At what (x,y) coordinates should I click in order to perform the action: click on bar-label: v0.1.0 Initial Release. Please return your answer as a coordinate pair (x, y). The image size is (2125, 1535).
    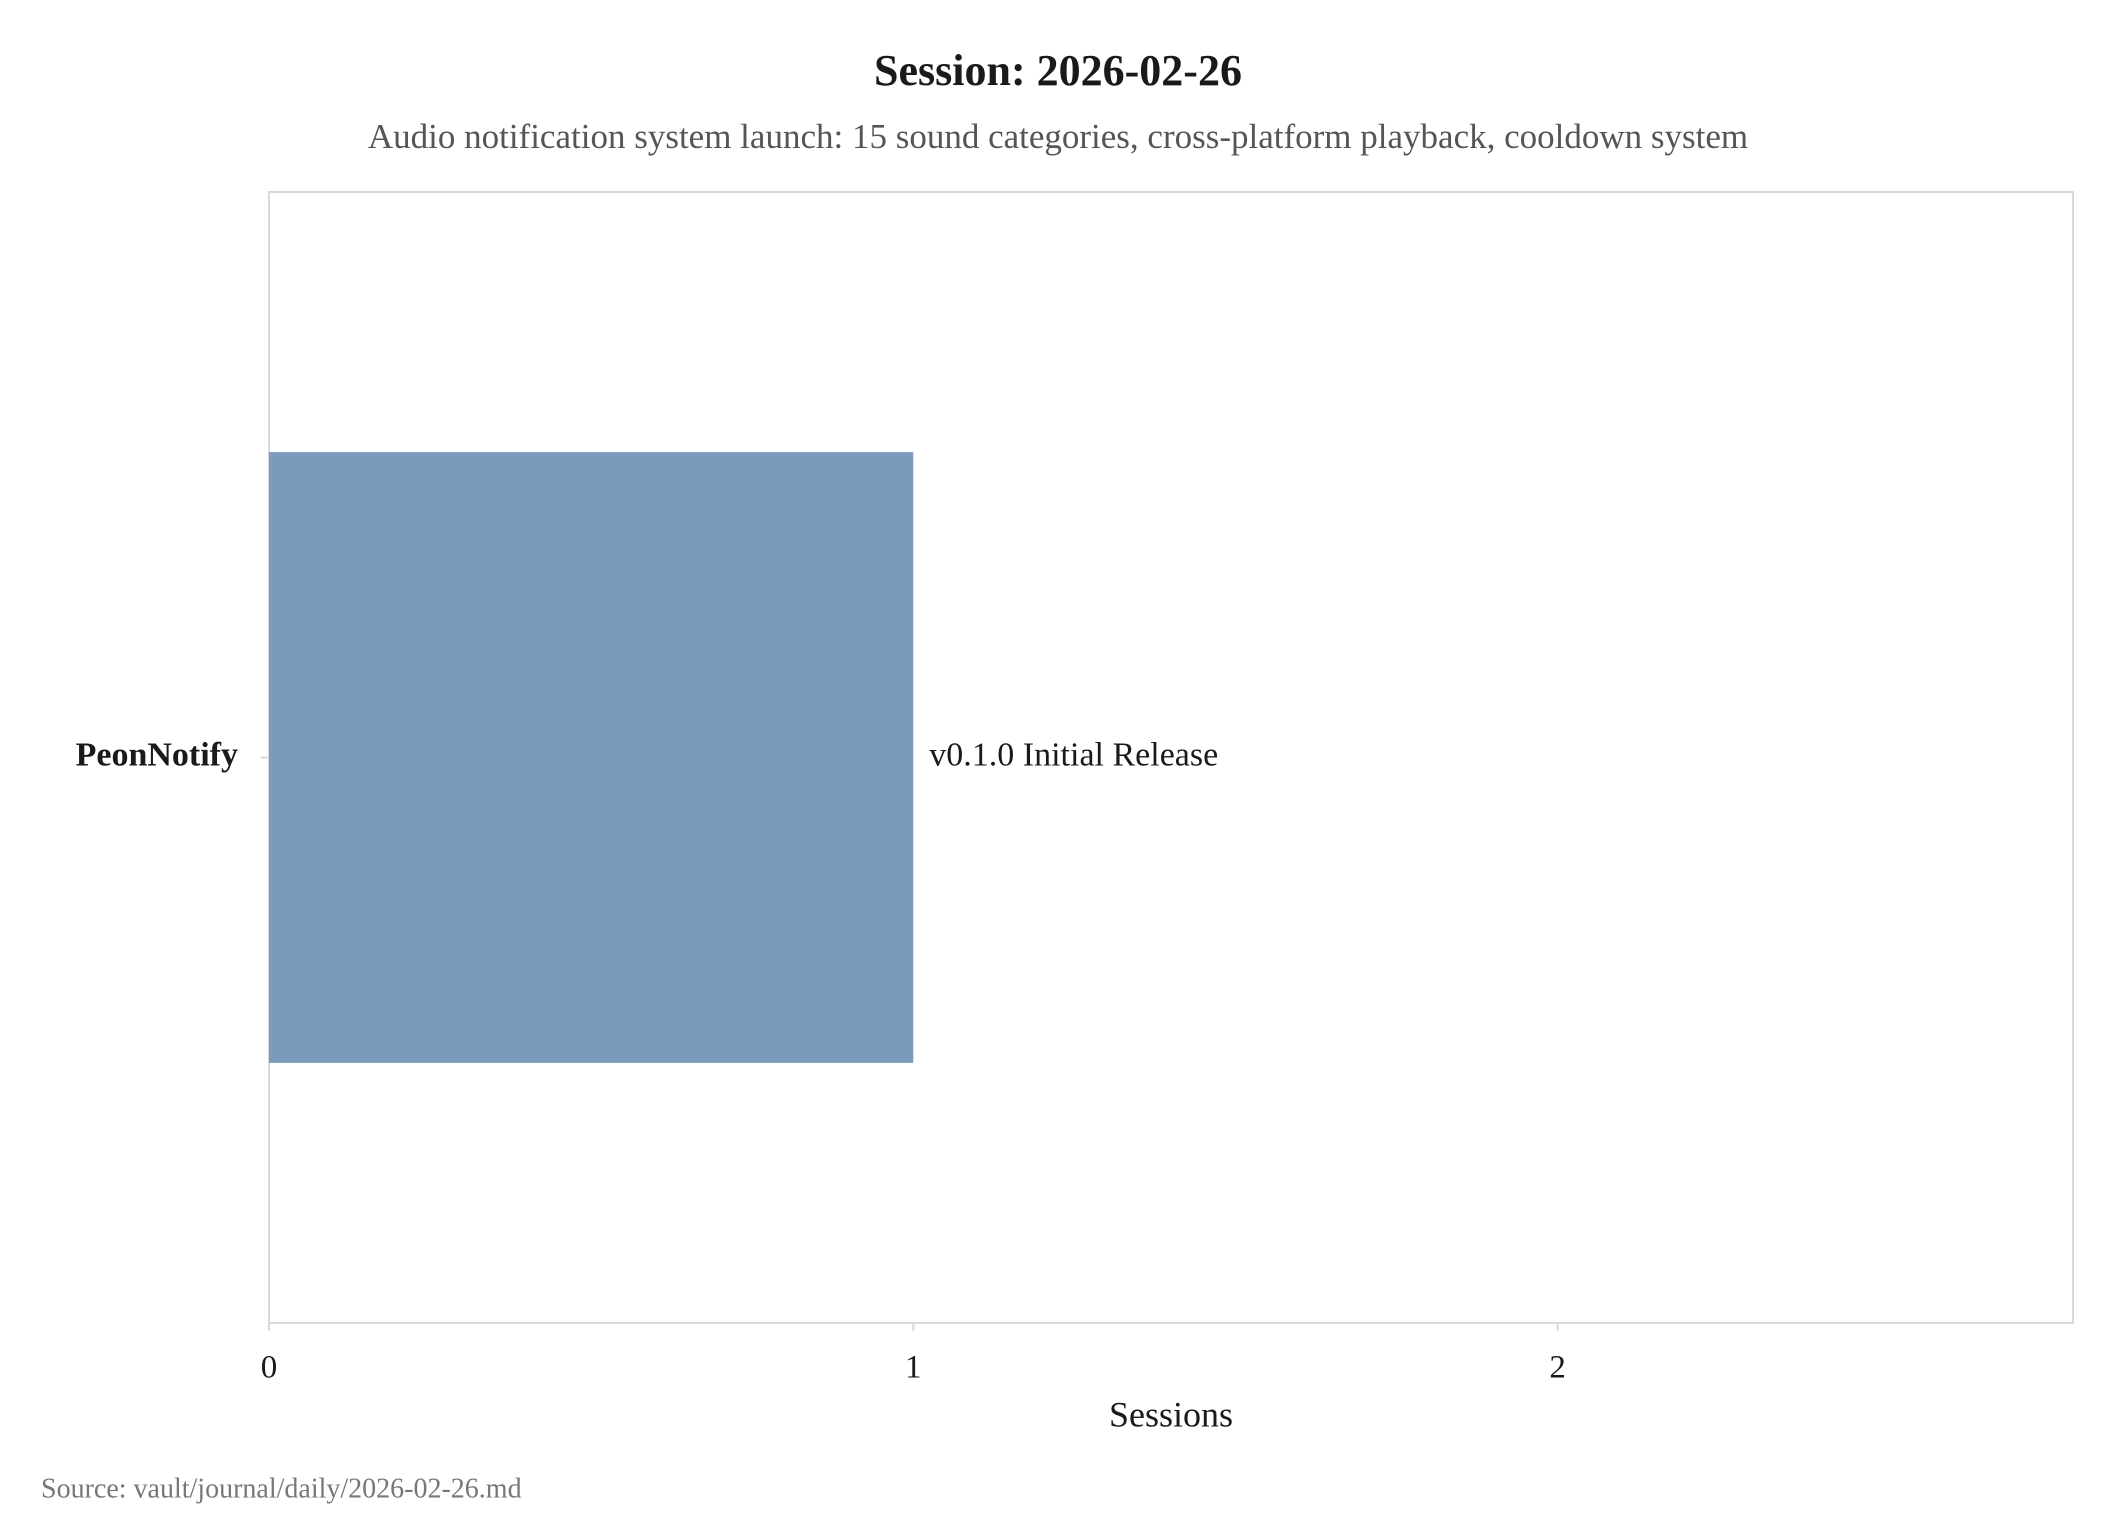
    Looking at the image, I should click on (1073, 754).